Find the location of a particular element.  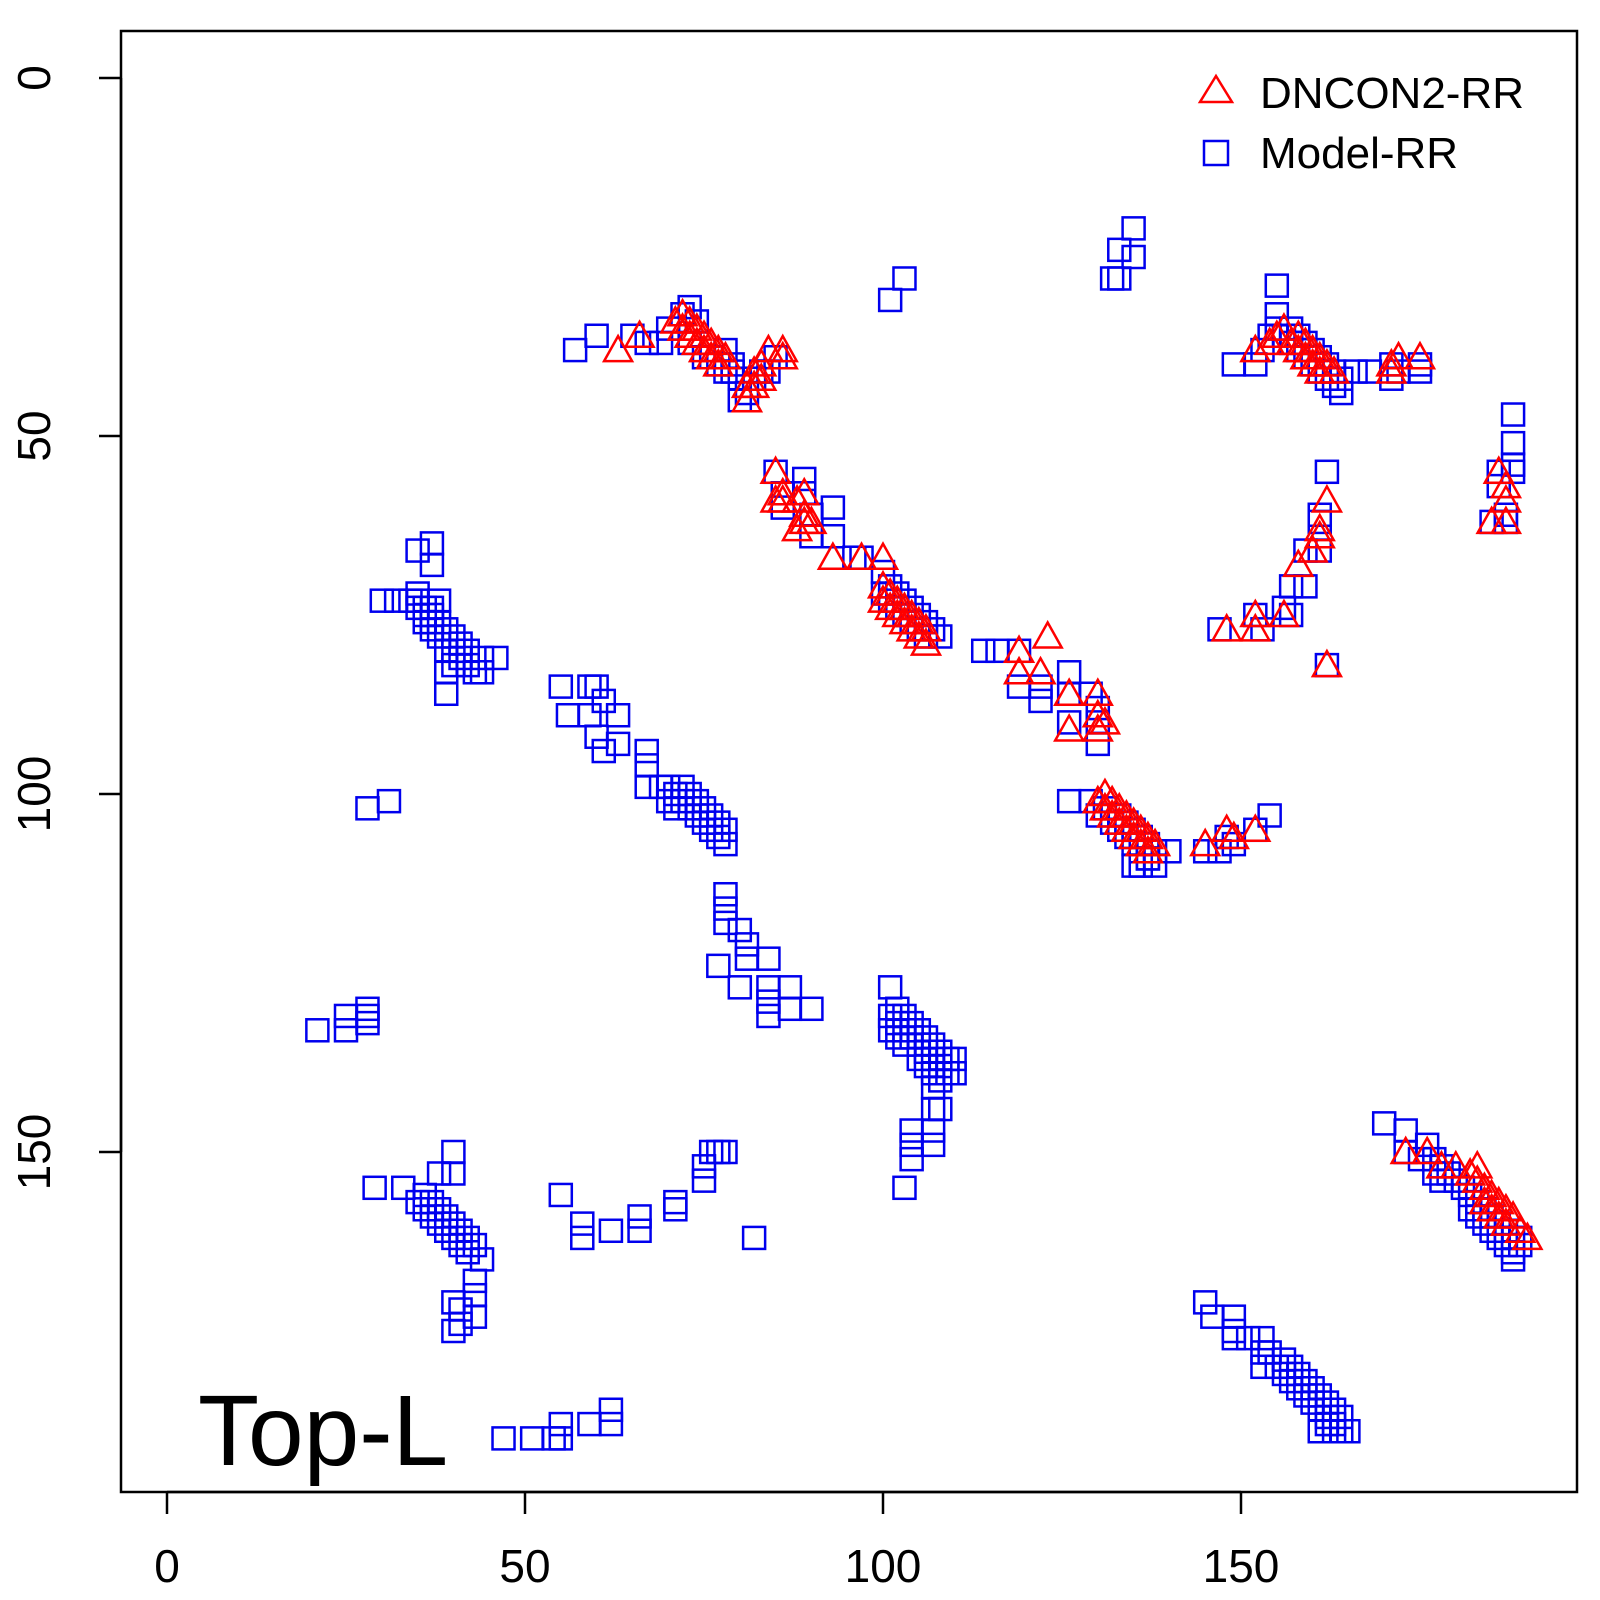

legend: DNCON2-RR Model-RR is located at coordinates (1360, 123).